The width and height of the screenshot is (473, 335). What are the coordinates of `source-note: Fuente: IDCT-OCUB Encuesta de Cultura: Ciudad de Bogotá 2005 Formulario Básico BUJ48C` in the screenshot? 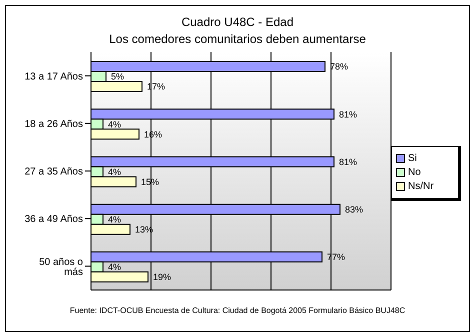 It's located at (237, 310).